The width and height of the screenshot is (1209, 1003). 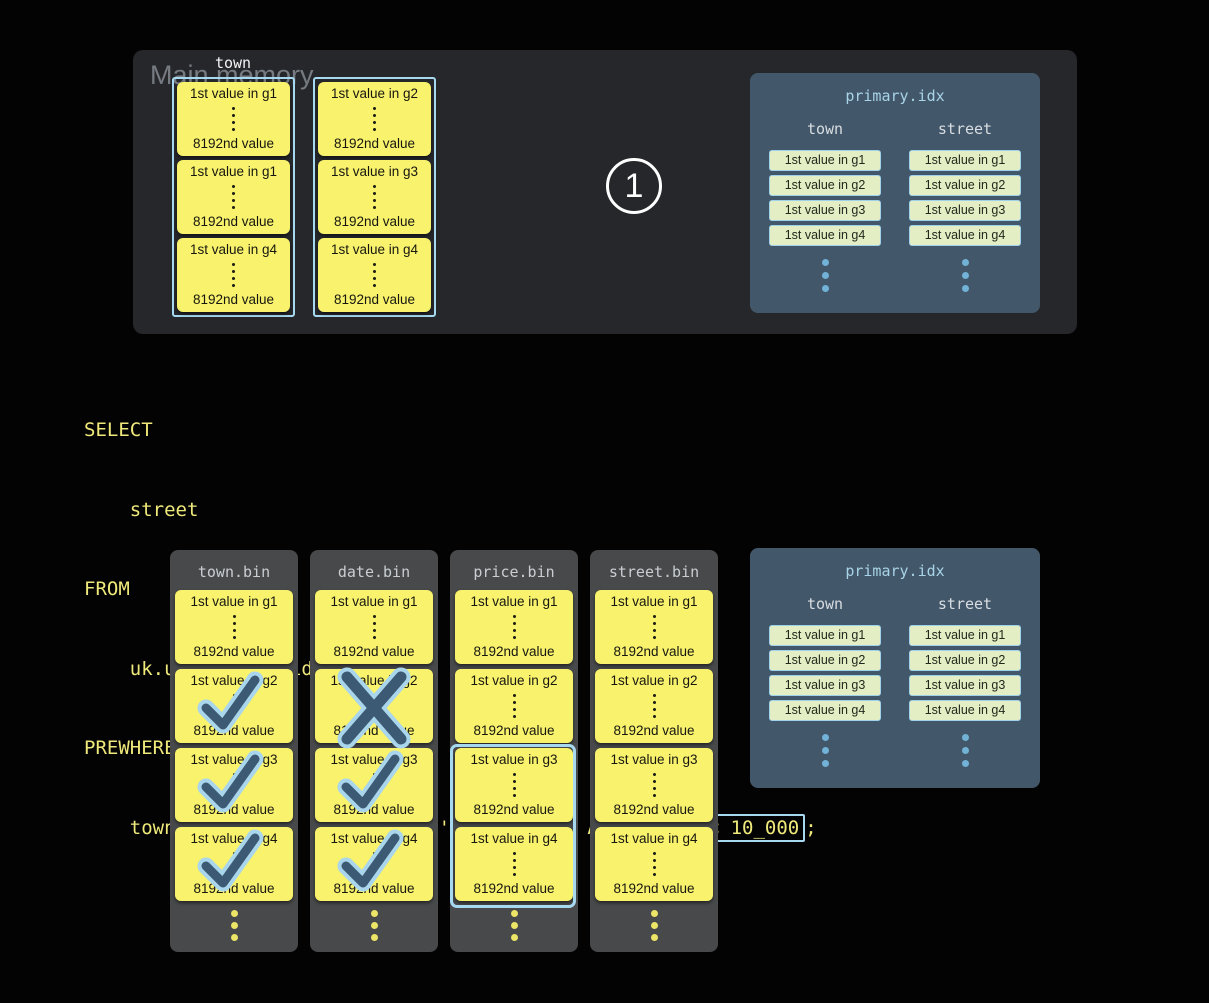 What do you see at coordinates (118, 430) in the screenshot?
I see `sql-line: SELECT` at bounding box center [118, 430].